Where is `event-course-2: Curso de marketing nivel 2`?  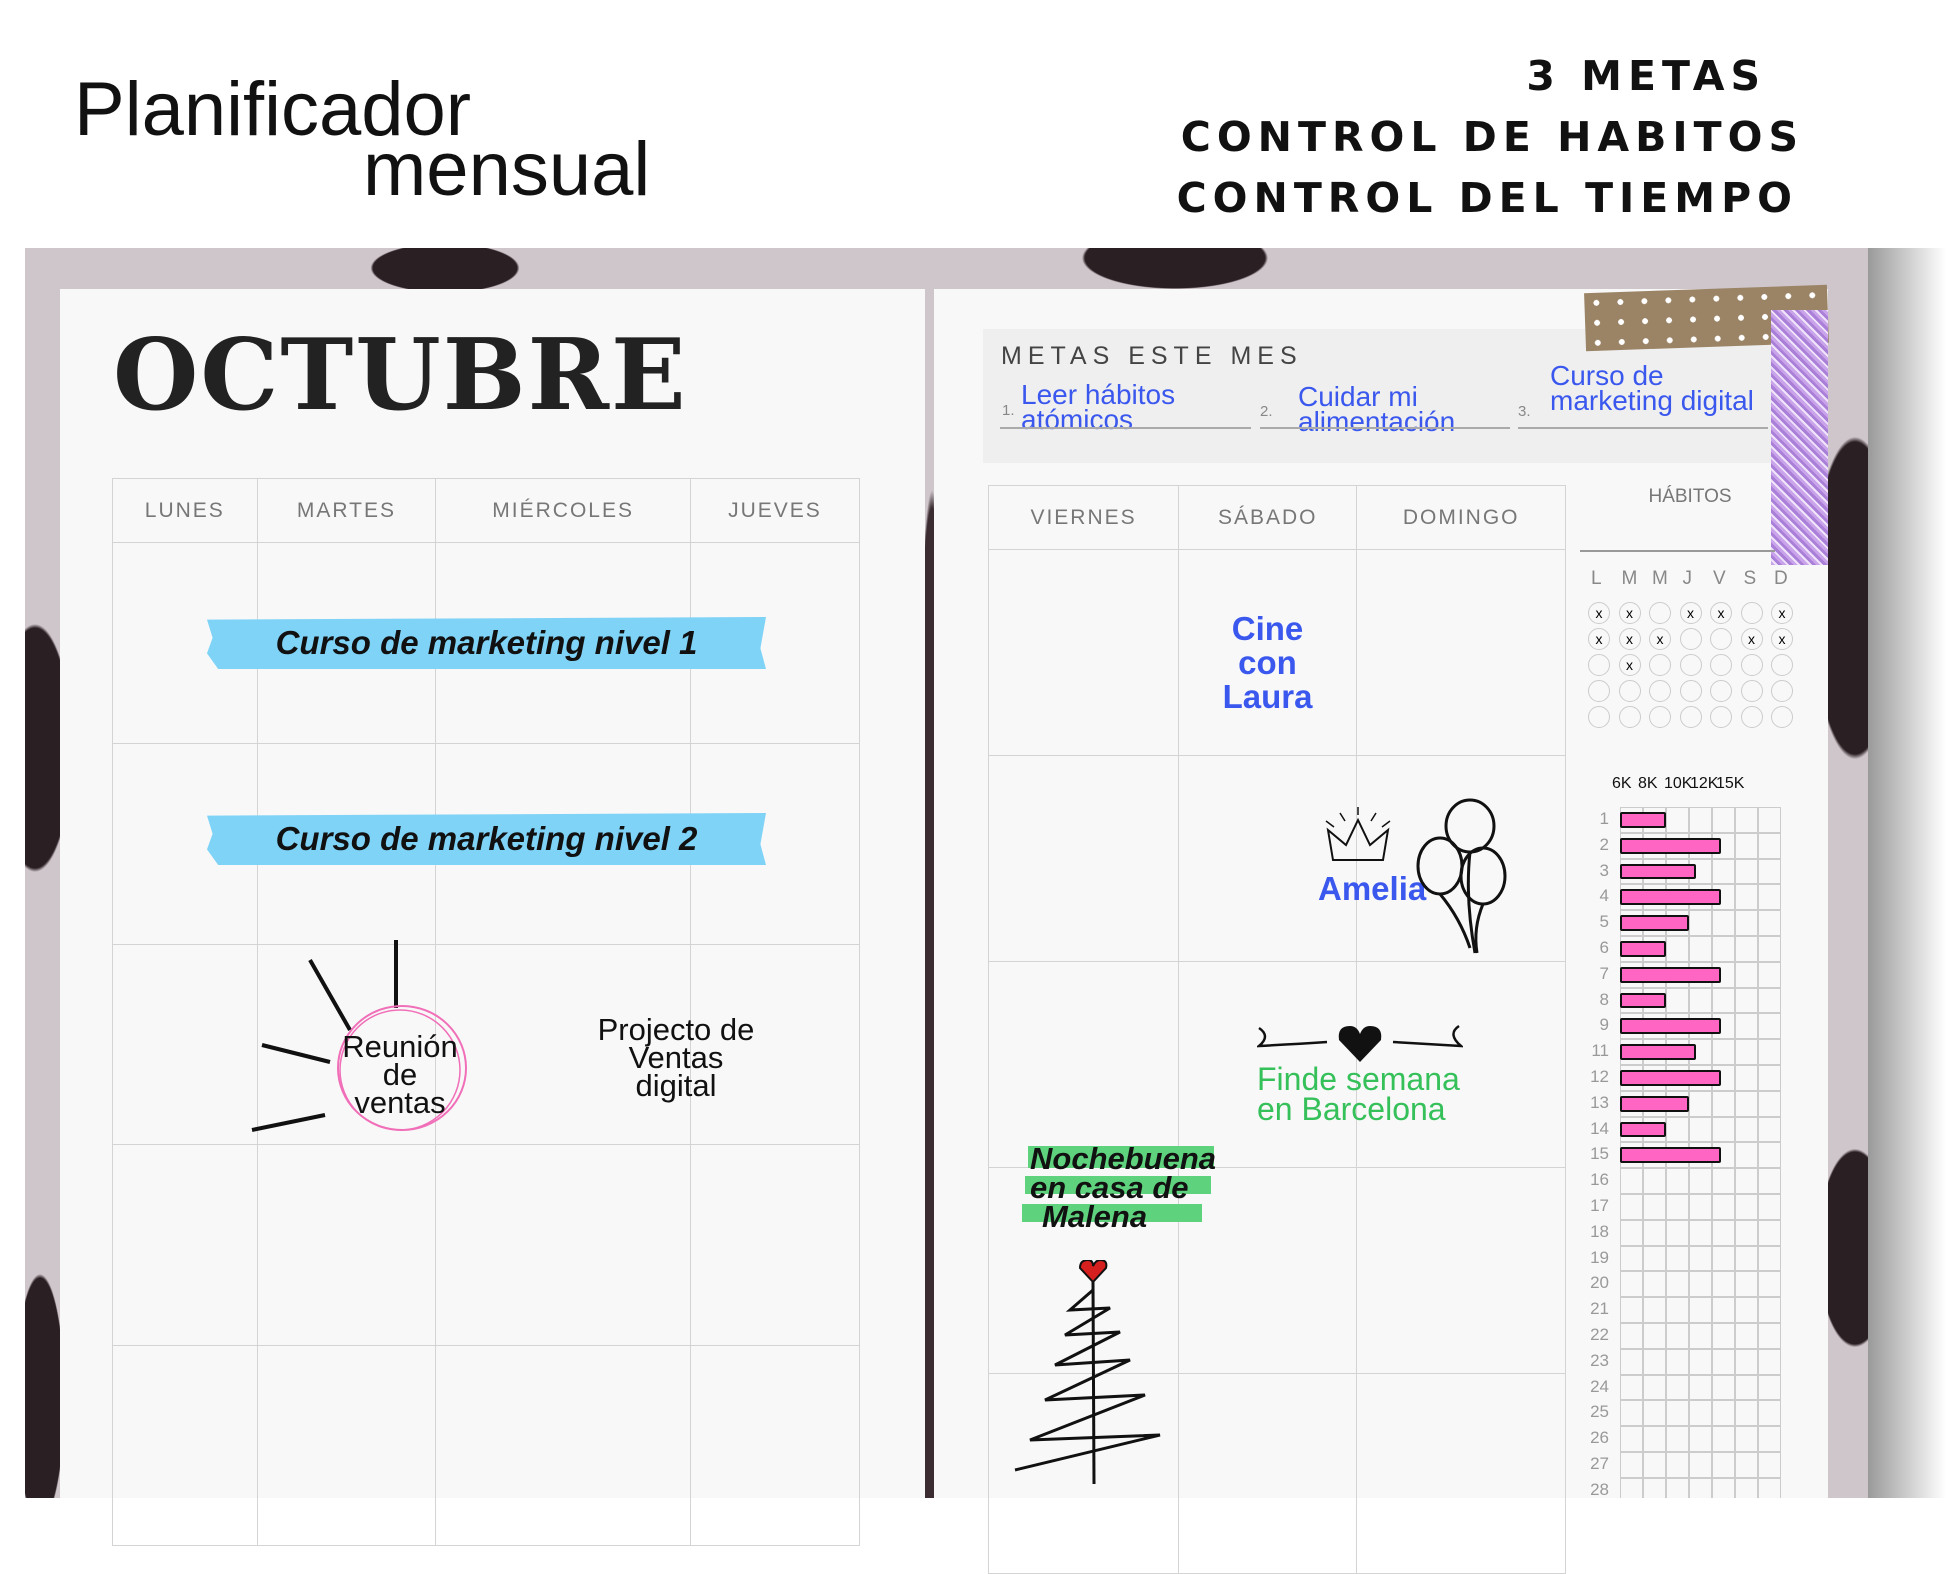 event-course-2: Curso de marketing nivel 2 is located at coordinates (486, 839).